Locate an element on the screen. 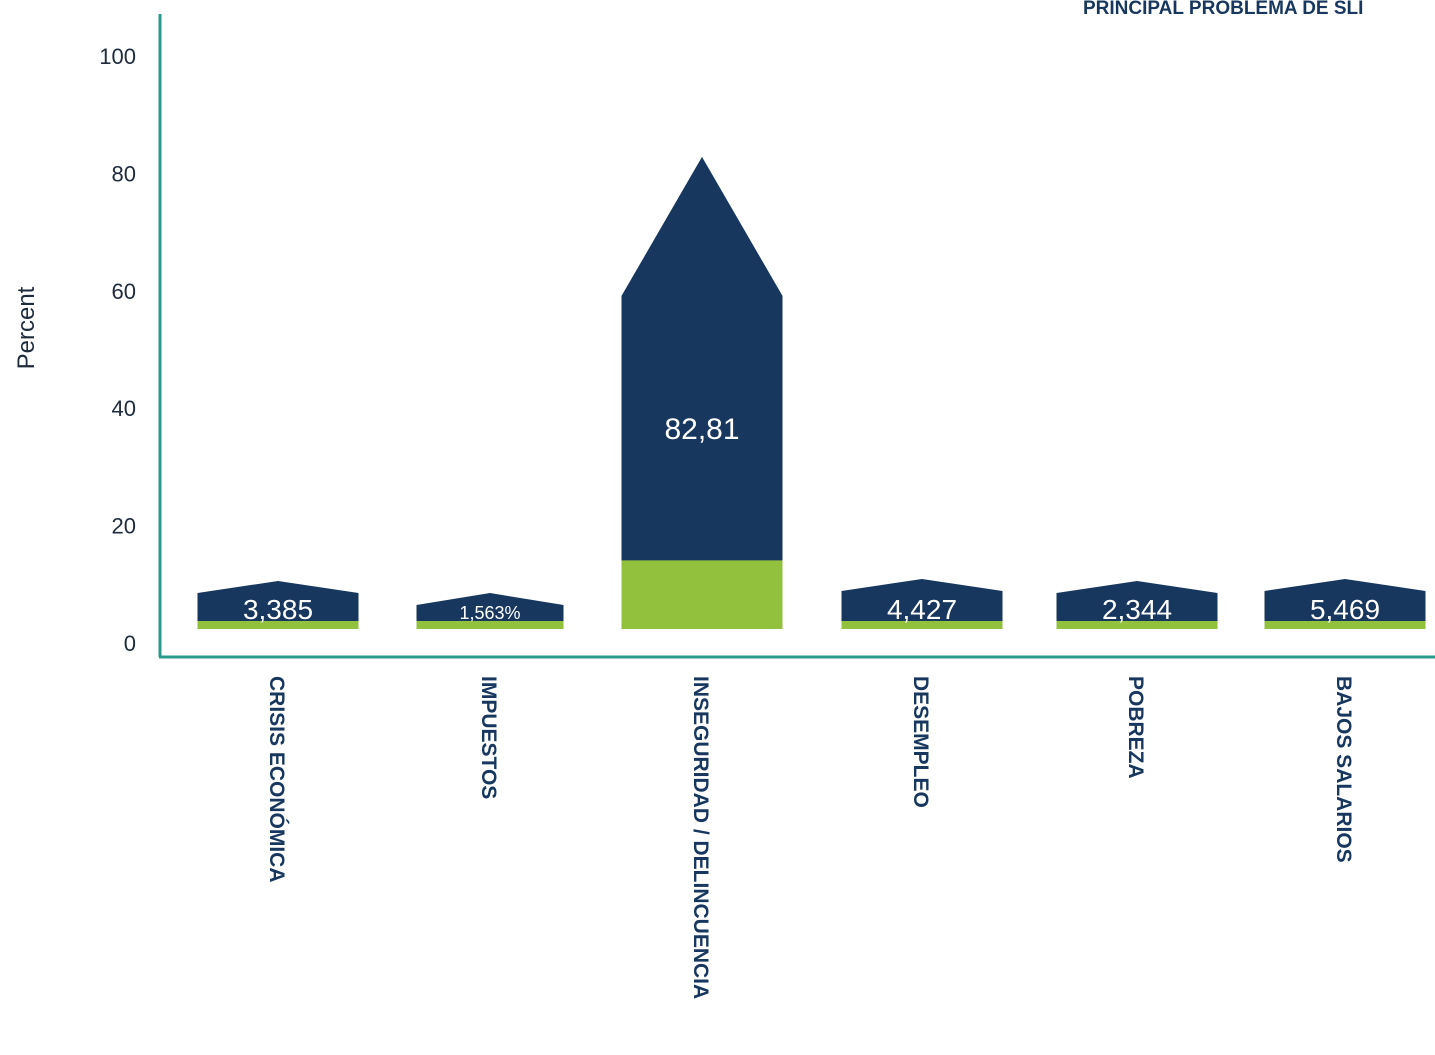  category-label: CRISIS ECONÓMICA is located at coordinates (277, 779).